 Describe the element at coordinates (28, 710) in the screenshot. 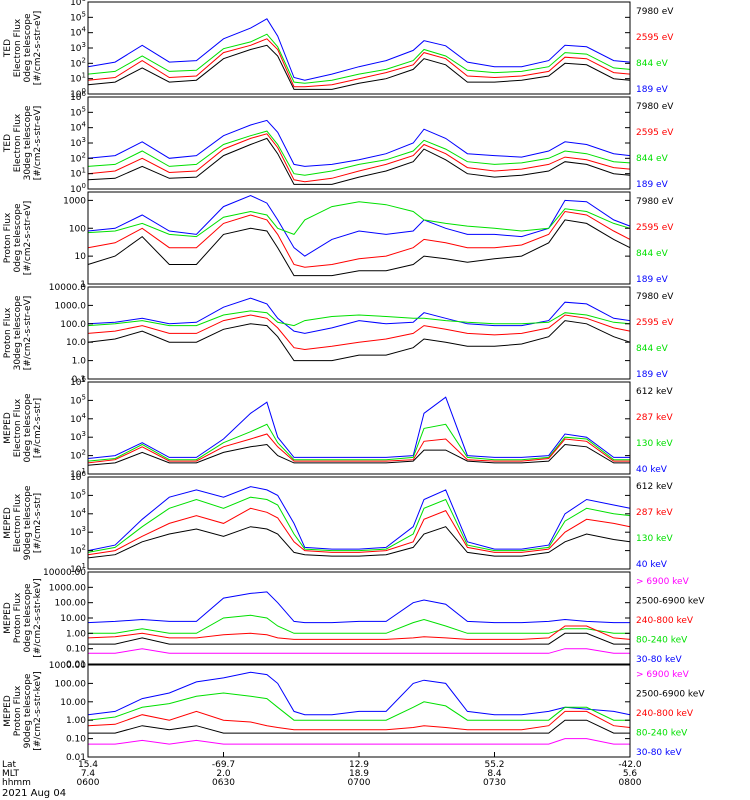

I see `y-axis-label: 90deg telescope` at that location.